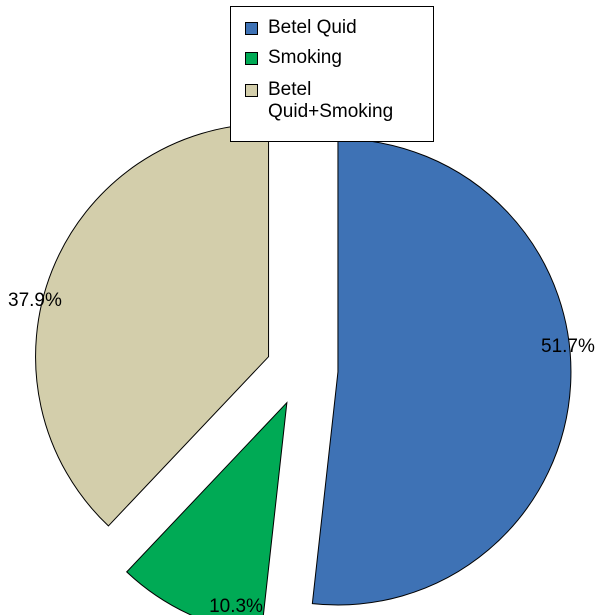  I want to click on chart-legend: Betel Quid Smoking Betel Quid+Smoking, so click(332, 74).